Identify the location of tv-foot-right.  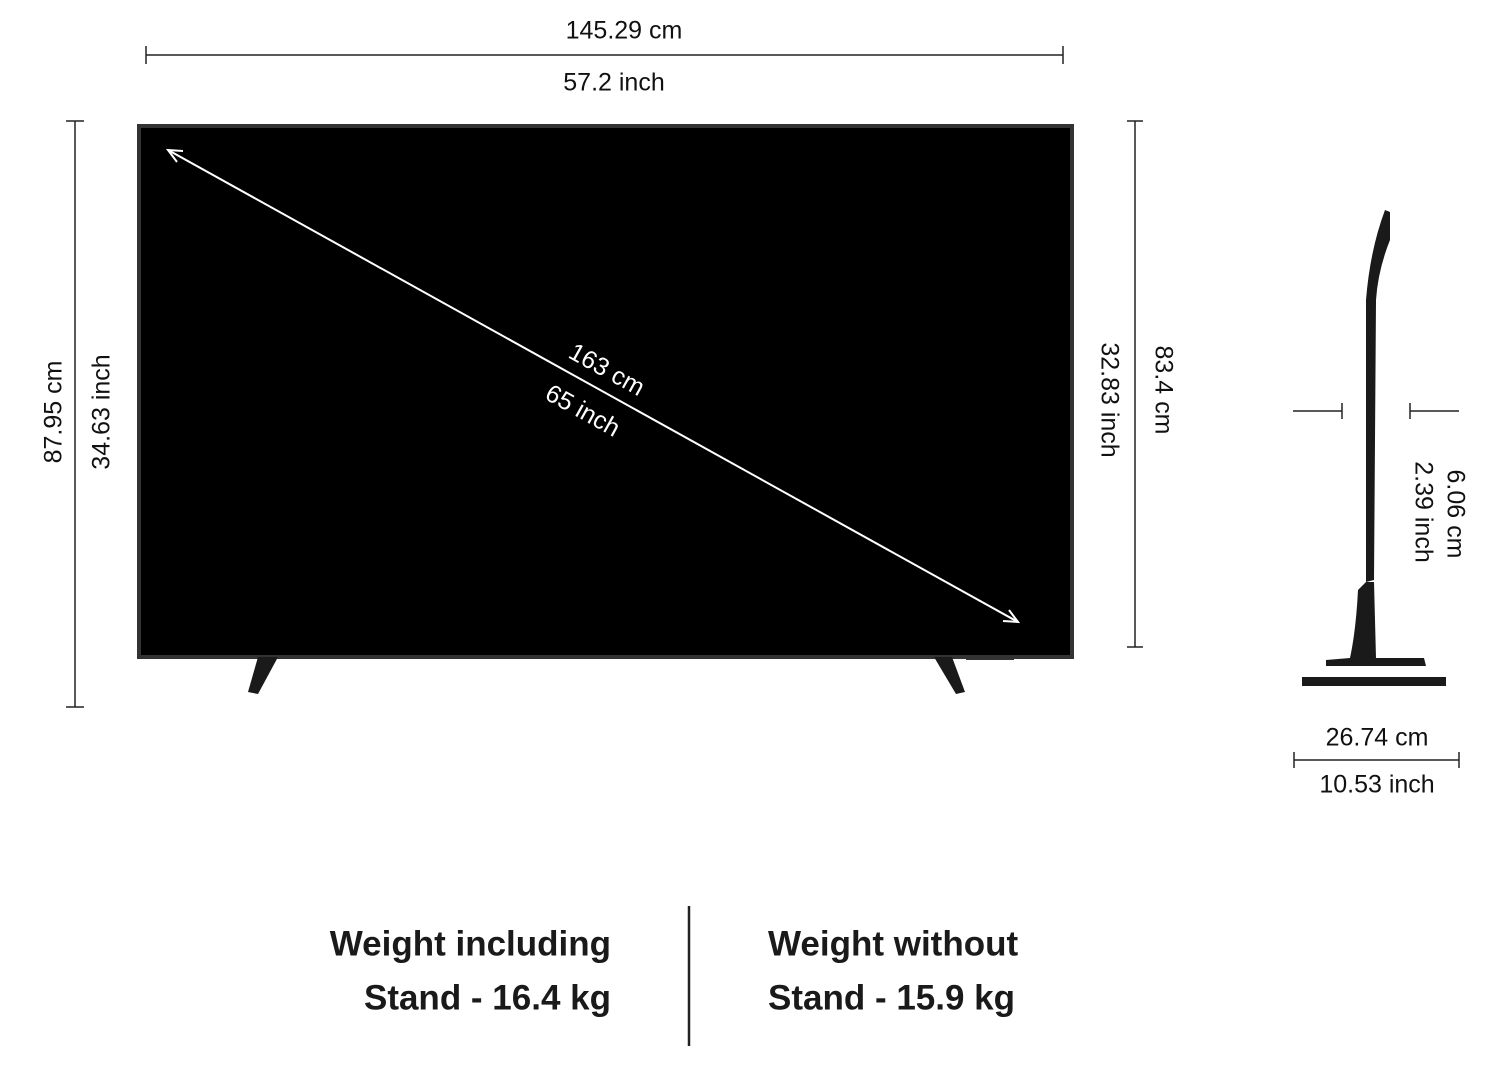
(949, 675).